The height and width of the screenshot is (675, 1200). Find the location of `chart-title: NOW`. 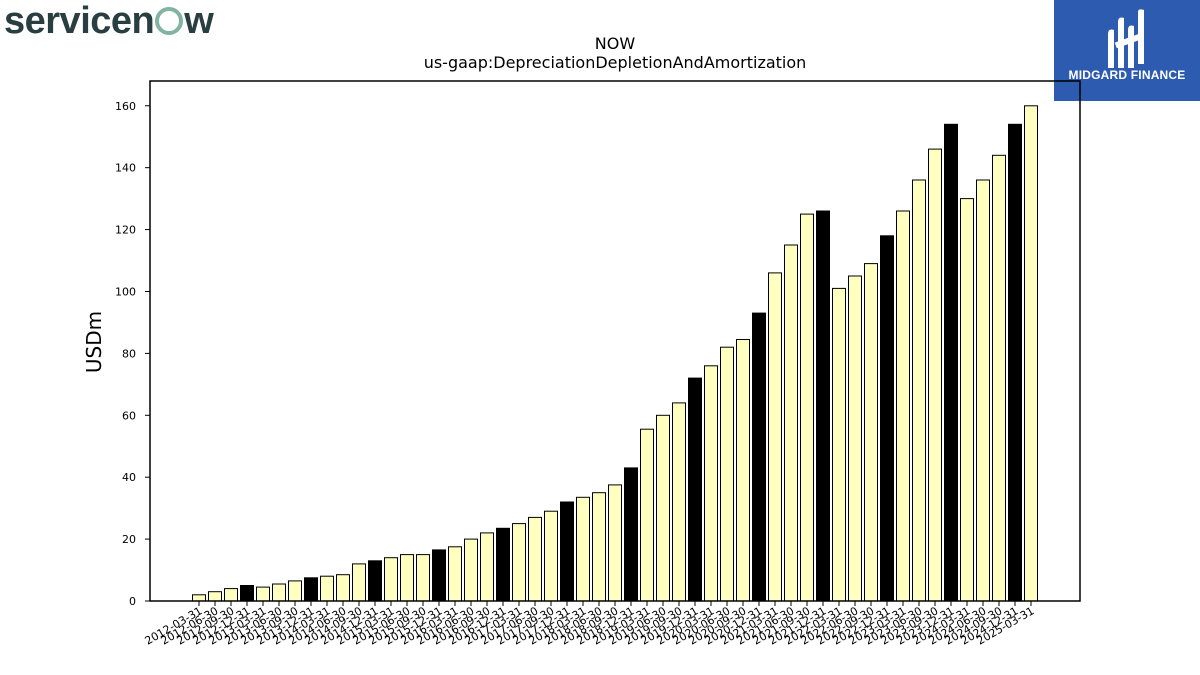

chart-title: NOW is located at coordinates (615, 43).